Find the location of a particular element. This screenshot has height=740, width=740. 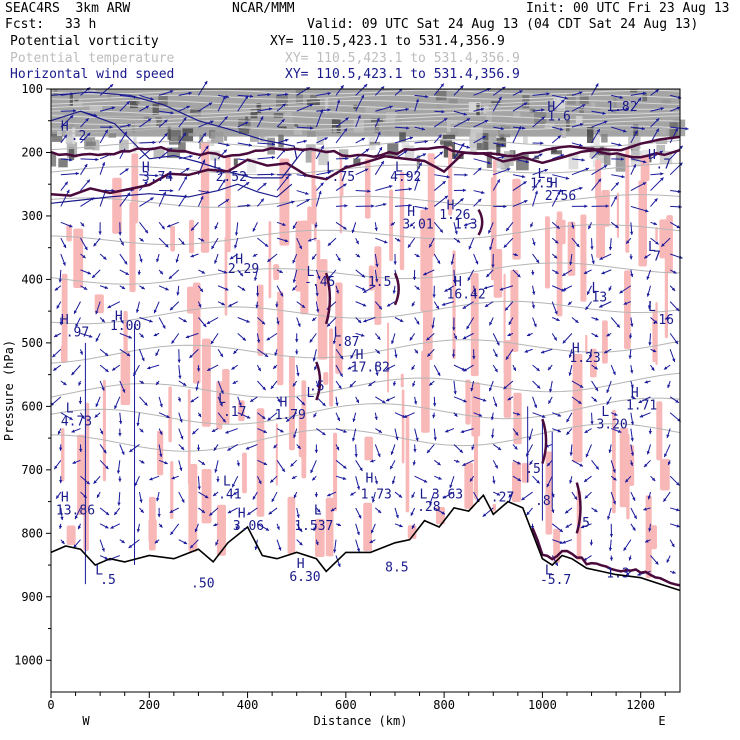

wind-speed-contour is located at coordinates (171, 193).